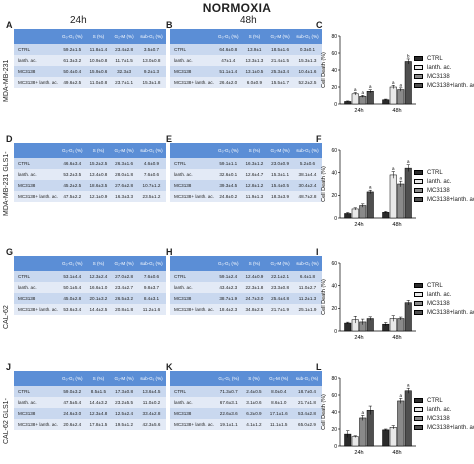 Image resolution: width=474 pixels, height=464 pixels. Describe the element at coordinates (335, 447) in the screenshot. I see `y-tick-label: 0` at that location.